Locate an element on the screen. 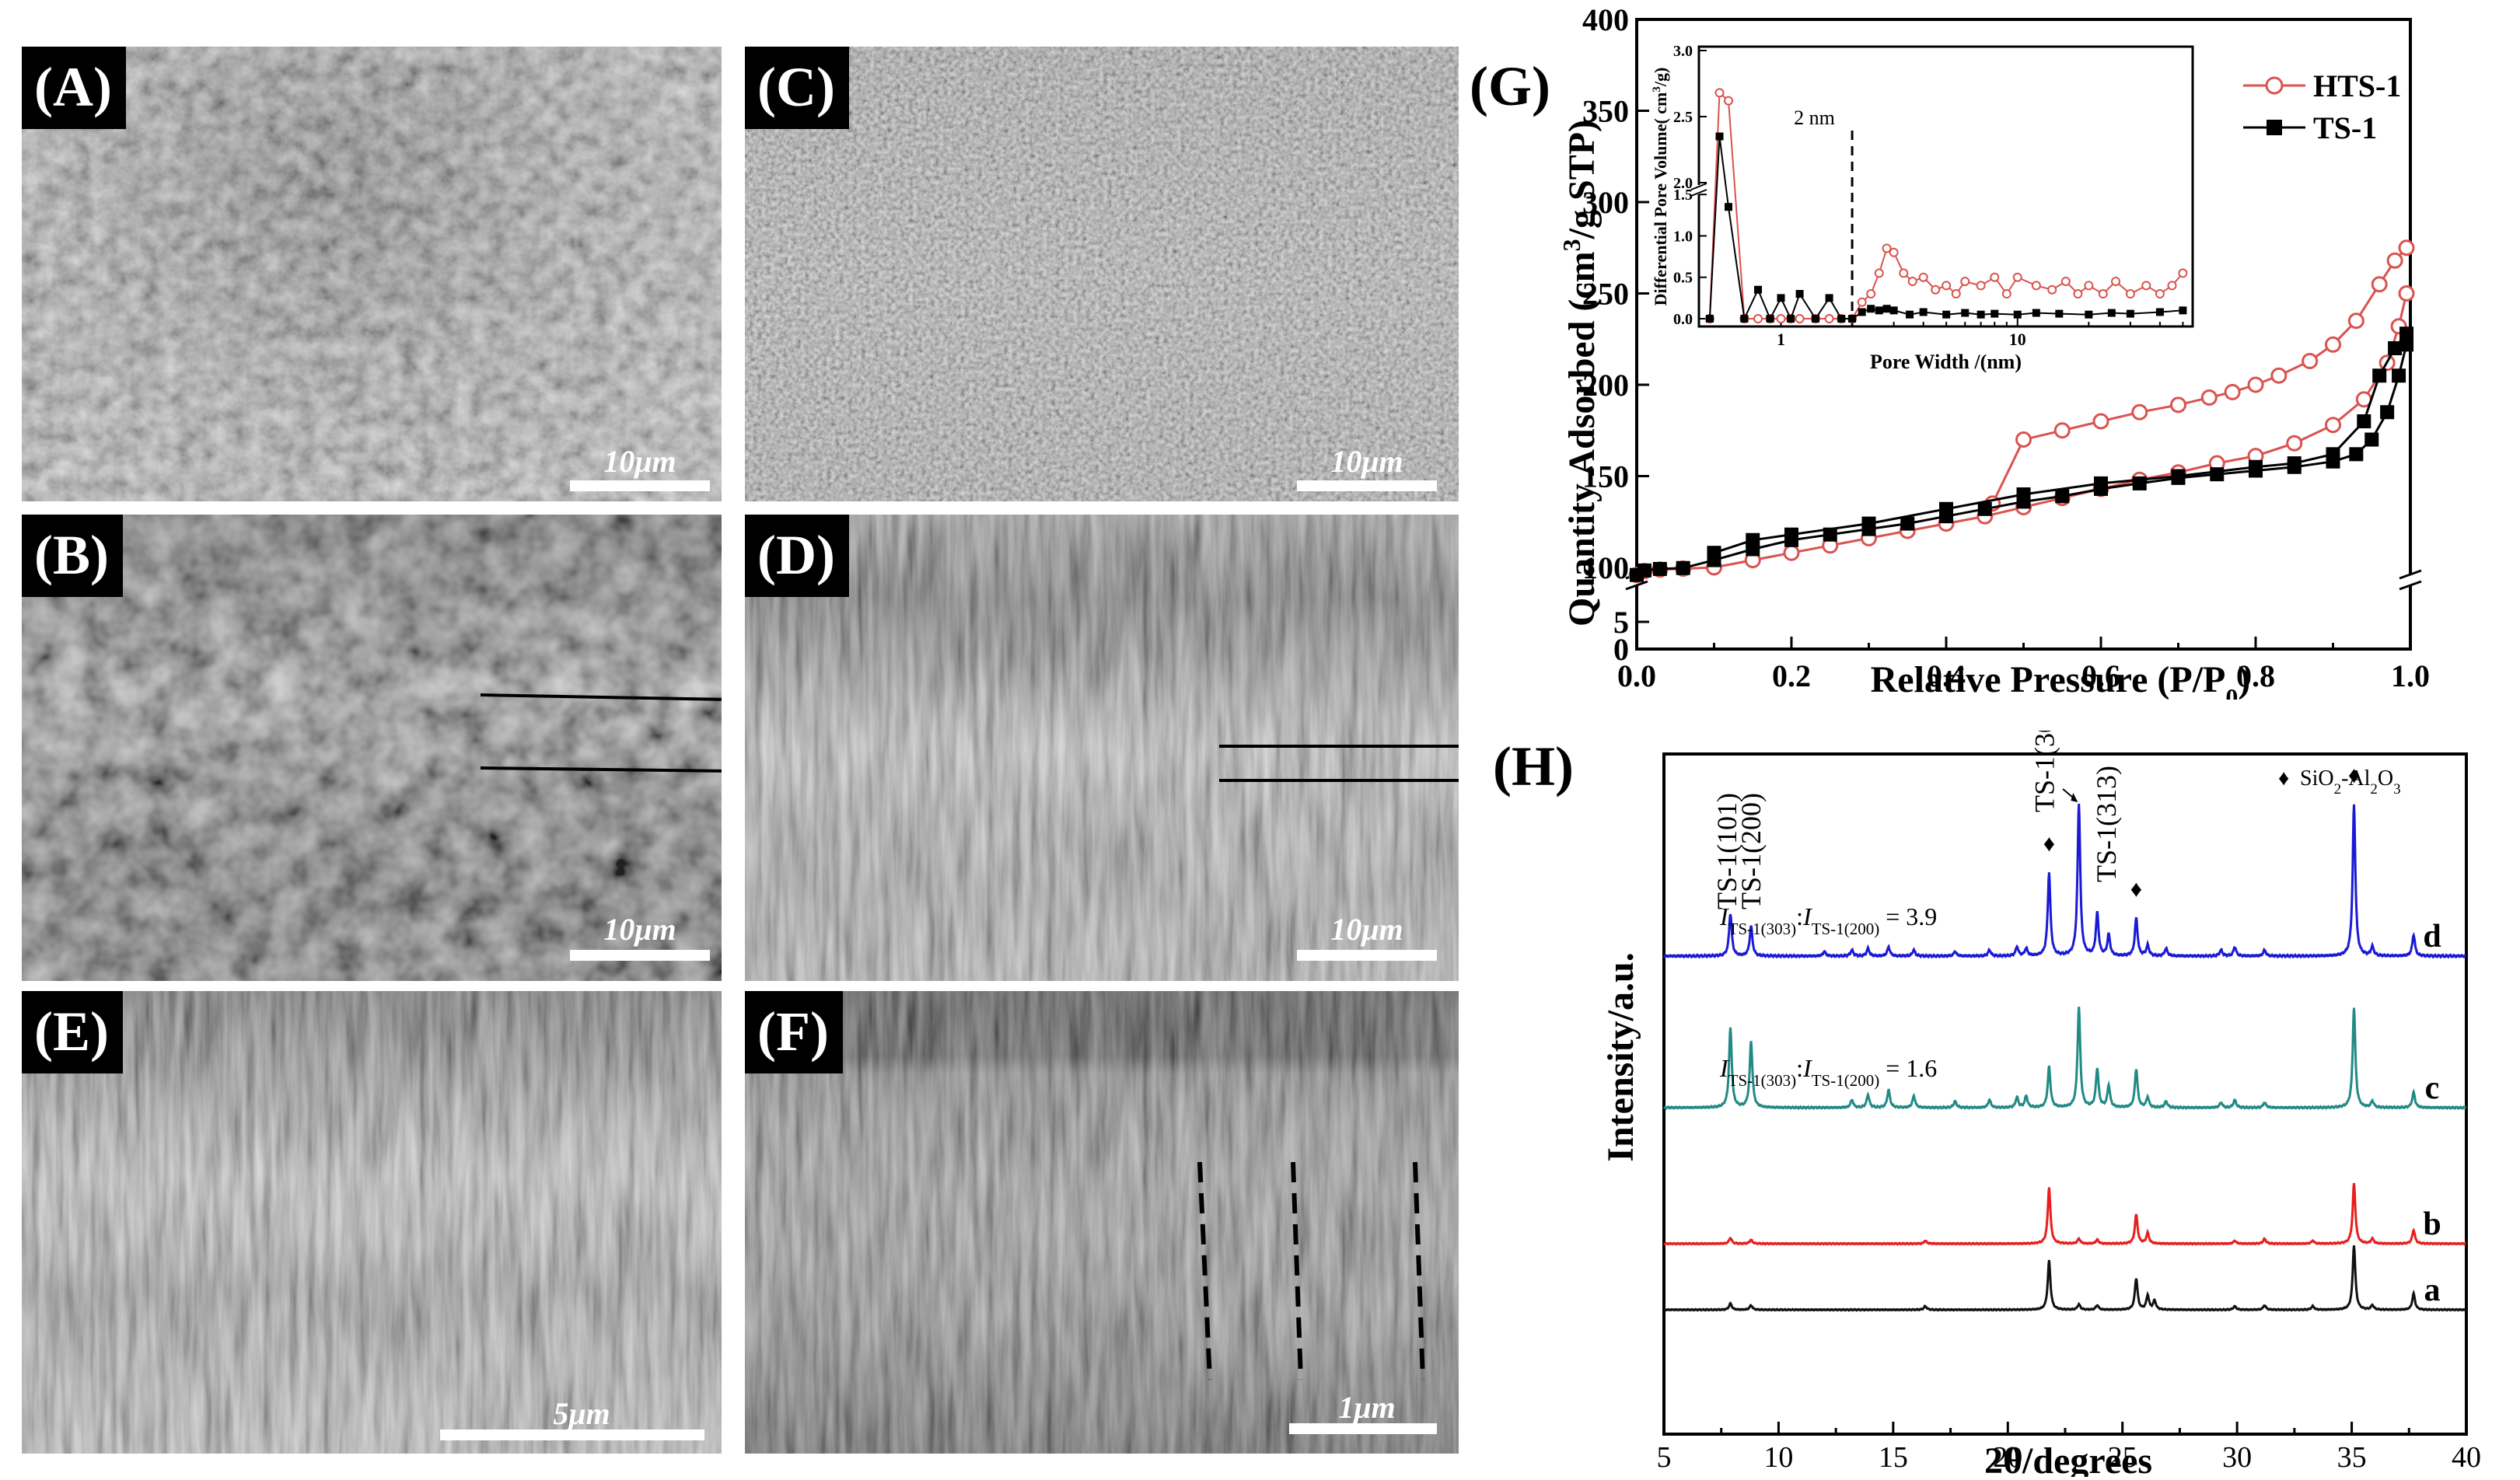 Image resolution: width=2520 pixels, height=1480 pixels. plot-frame is located at coordinates (2065, 1094).